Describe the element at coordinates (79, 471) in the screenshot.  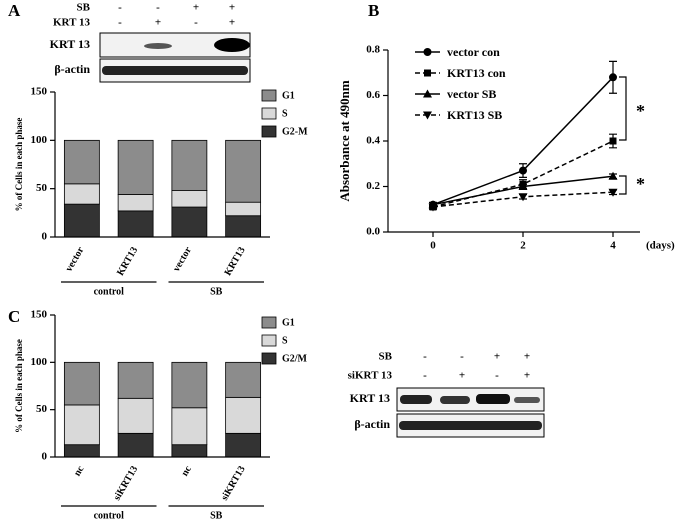
I see `x-tick-label: nc` at that location.